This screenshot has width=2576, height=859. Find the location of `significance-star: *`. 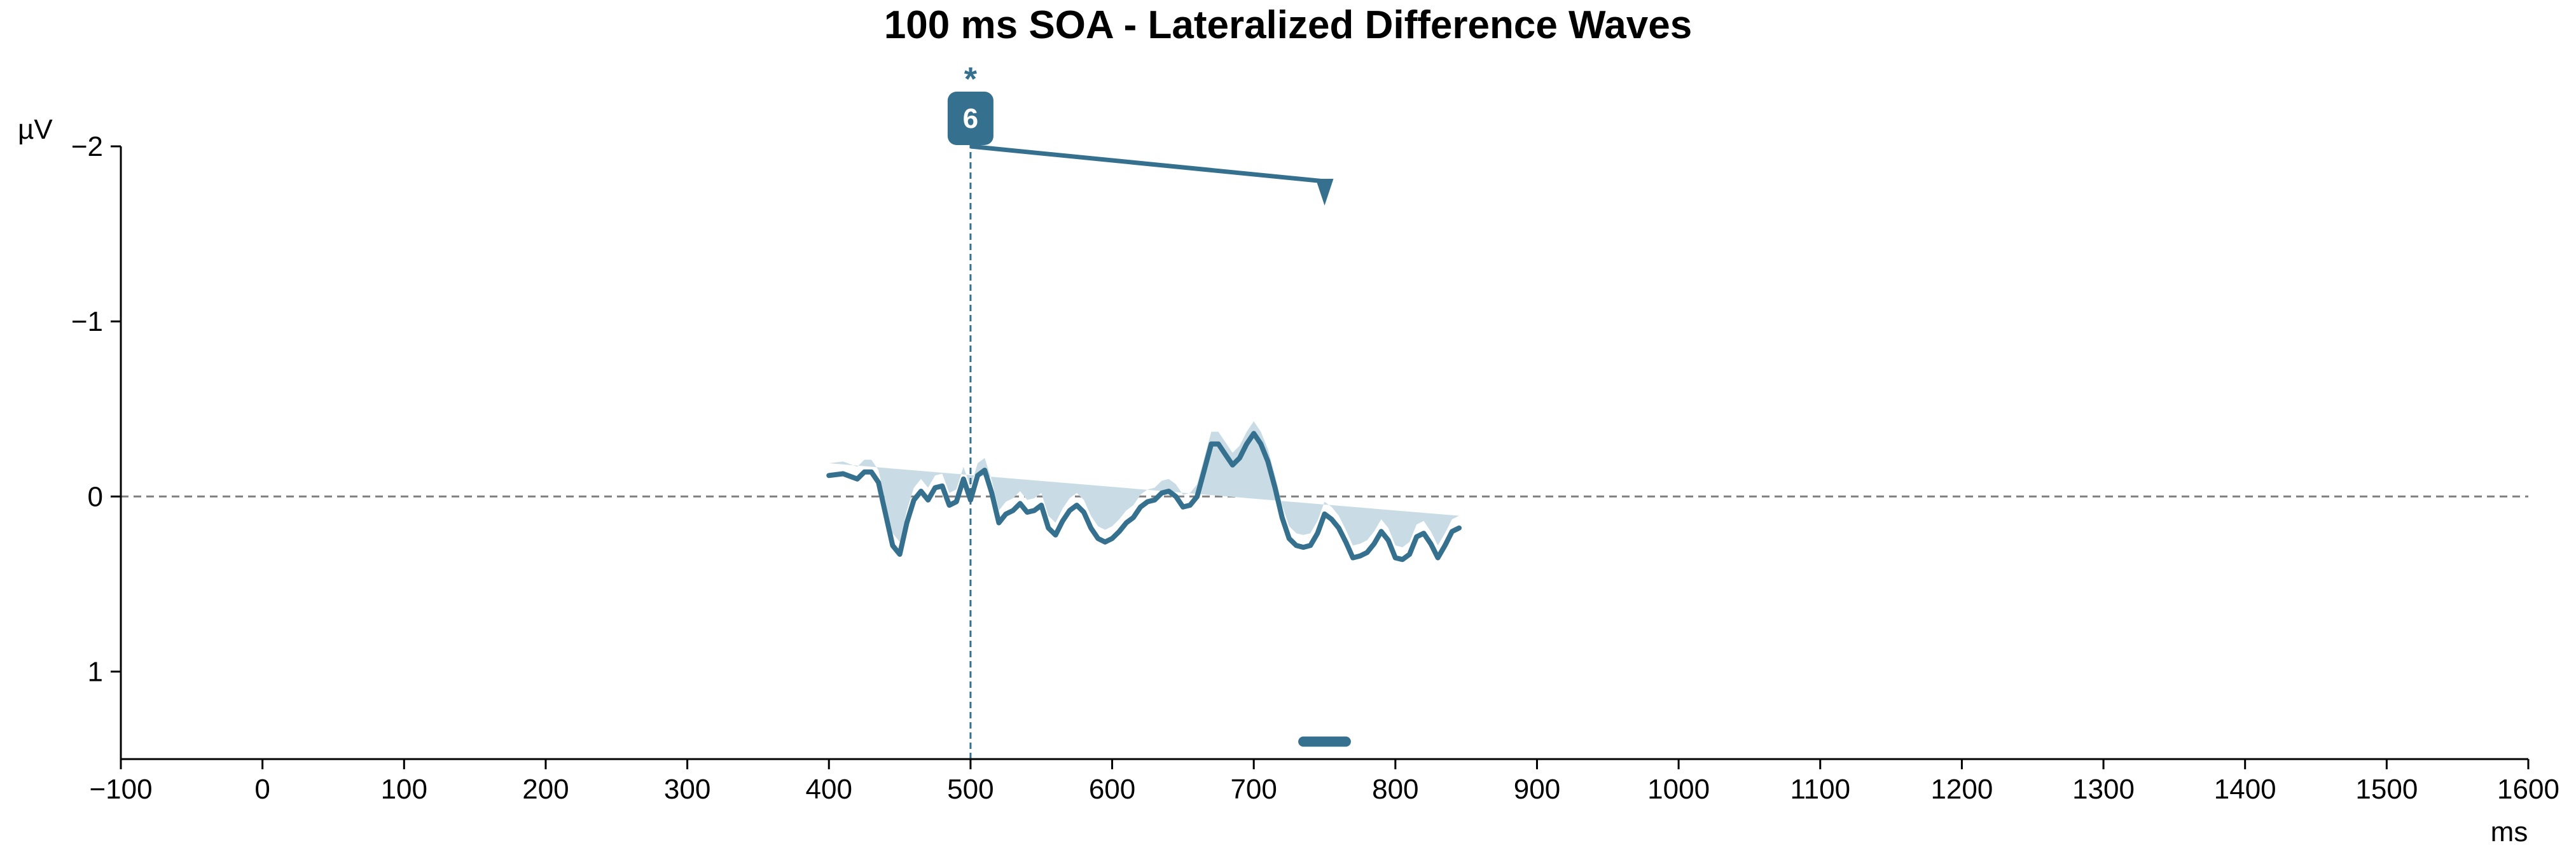

significance-star: * is located at coordinates (971, 79).